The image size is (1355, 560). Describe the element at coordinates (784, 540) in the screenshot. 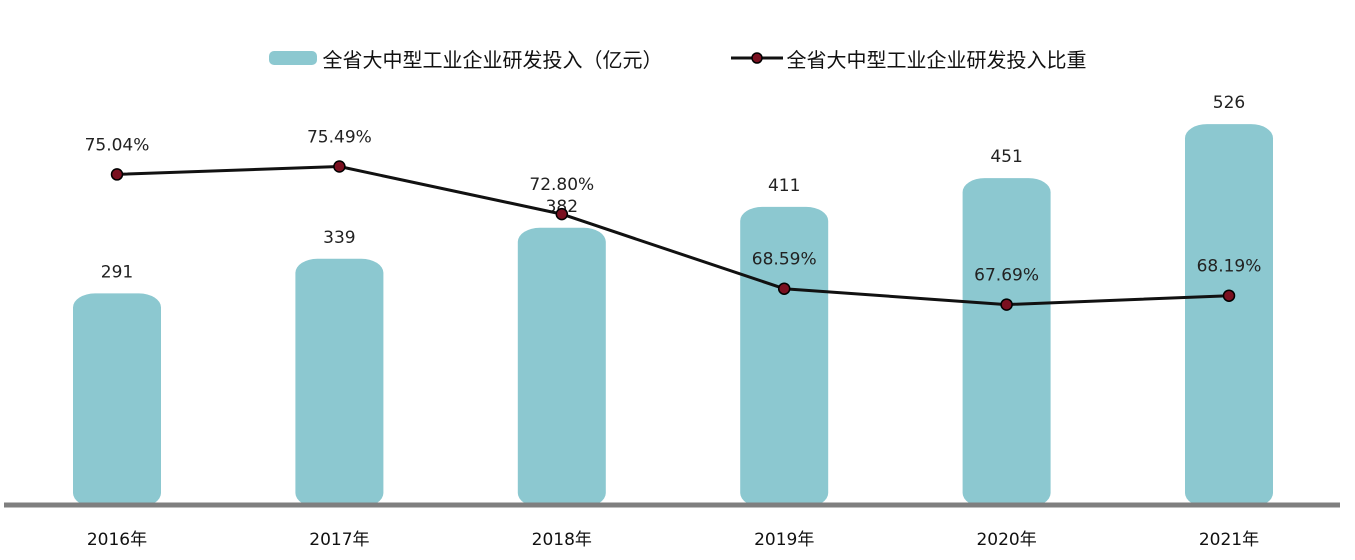

I see `x-tick-label-4: 2019年` at that location.